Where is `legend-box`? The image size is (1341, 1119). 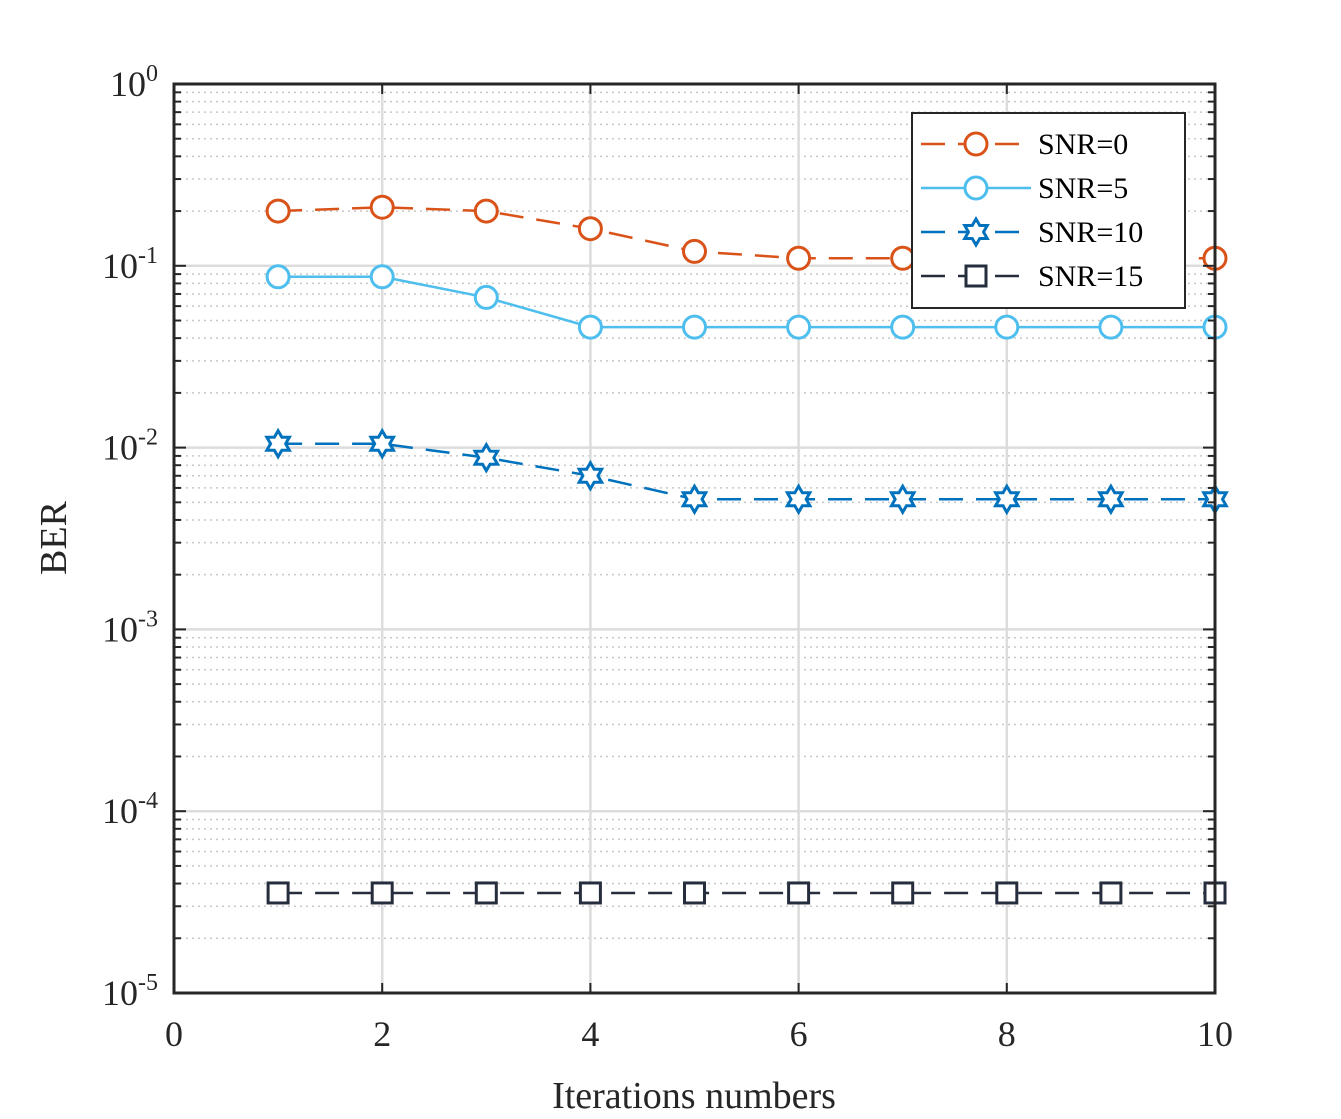
legend-box is located at coordinates (1048, 210).